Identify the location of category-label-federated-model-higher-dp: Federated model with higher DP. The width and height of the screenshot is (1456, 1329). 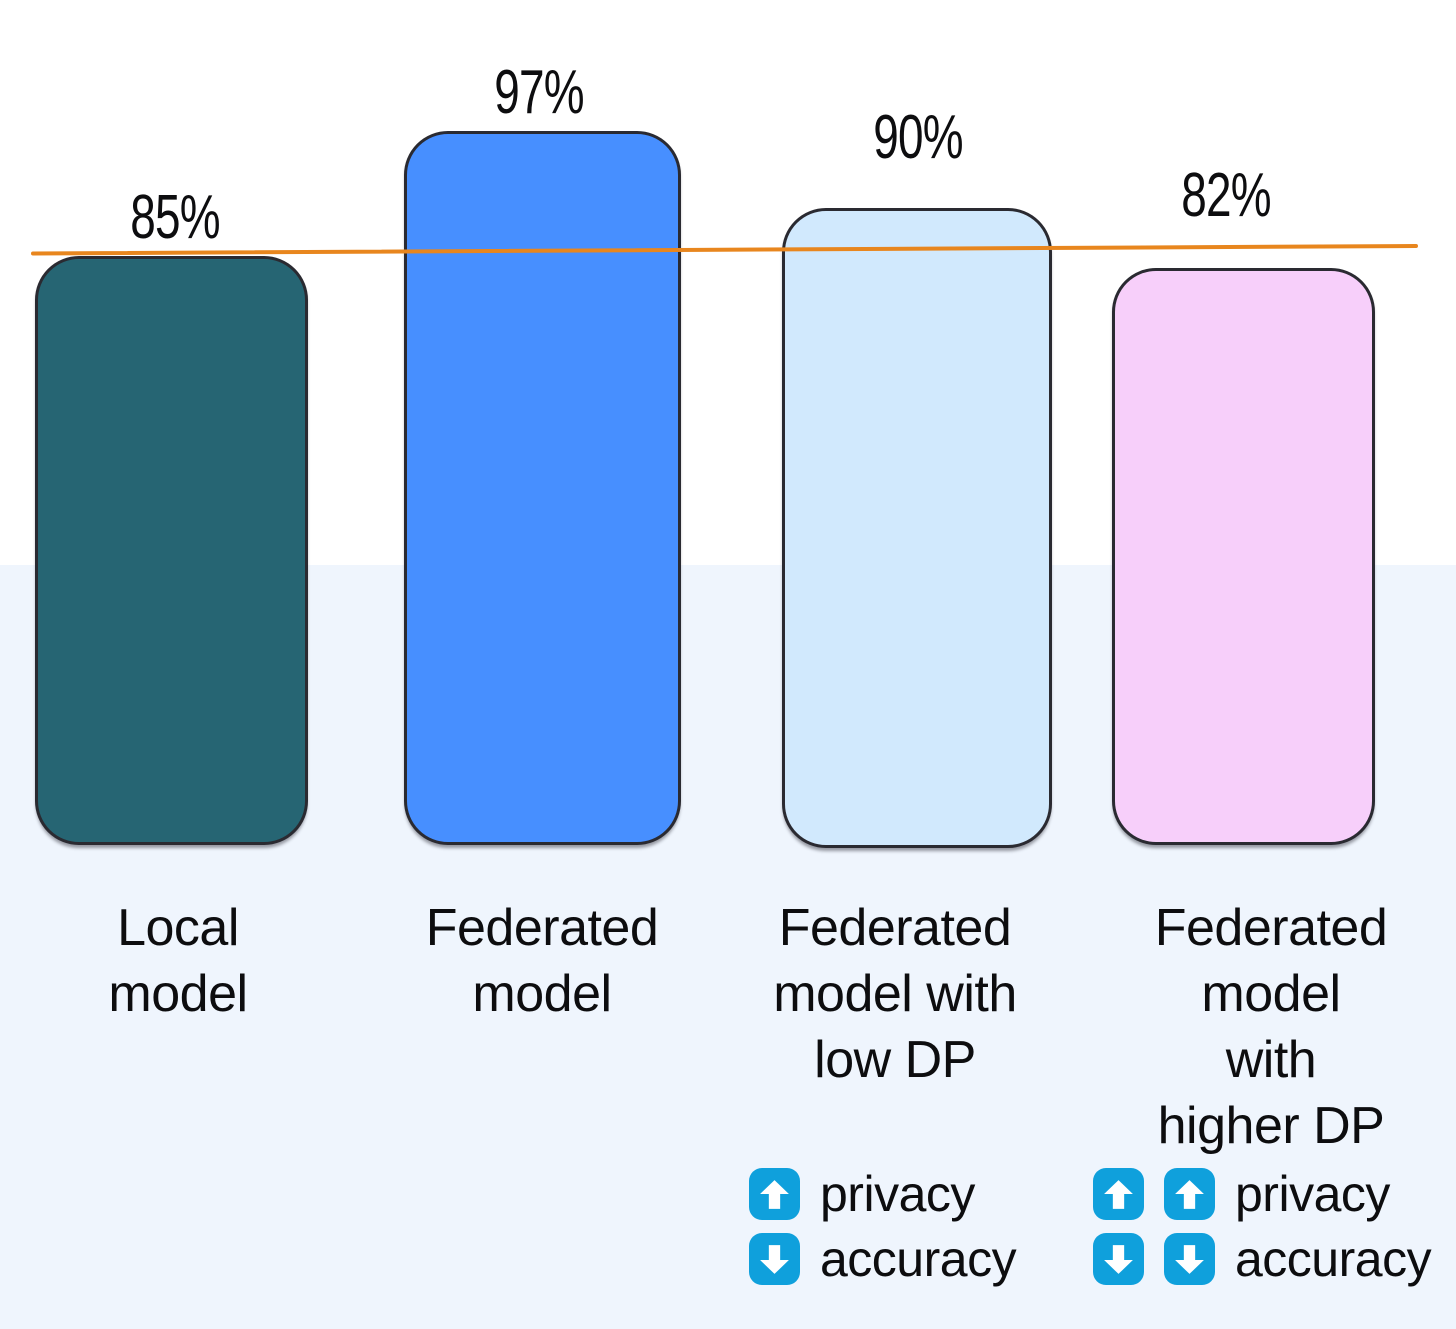
(1271, 1027).